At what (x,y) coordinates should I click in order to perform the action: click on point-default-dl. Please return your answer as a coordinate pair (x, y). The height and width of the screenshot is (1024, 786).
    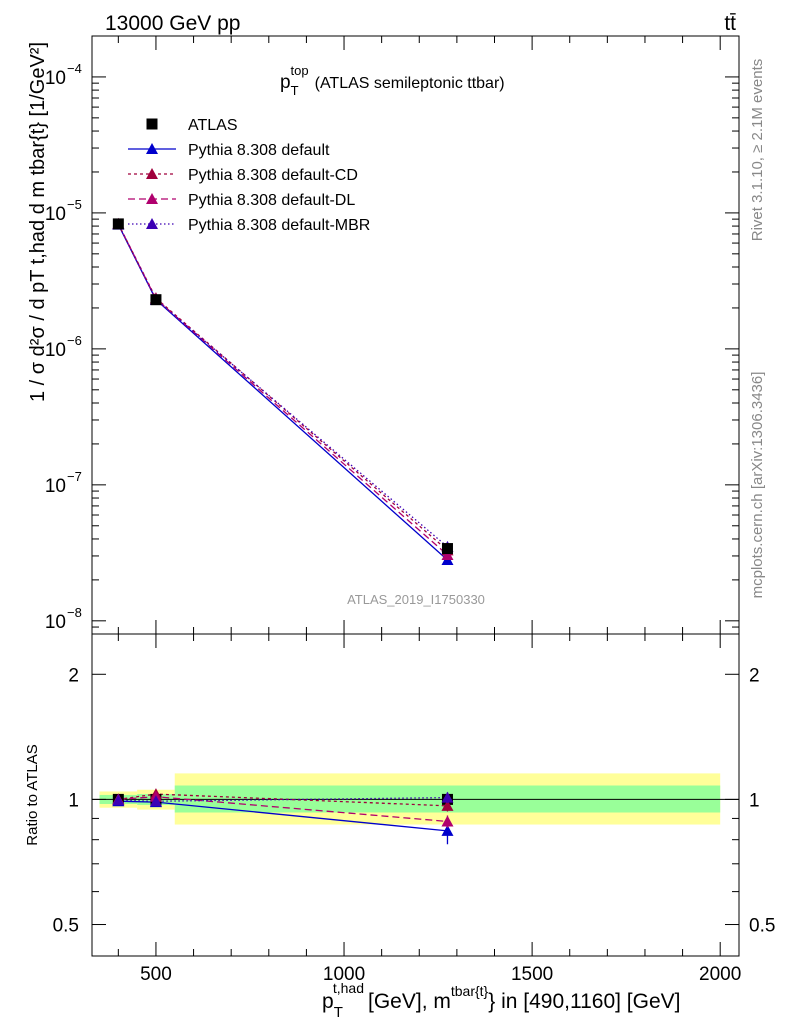
    Looking at the image, I should click on (447, 554).